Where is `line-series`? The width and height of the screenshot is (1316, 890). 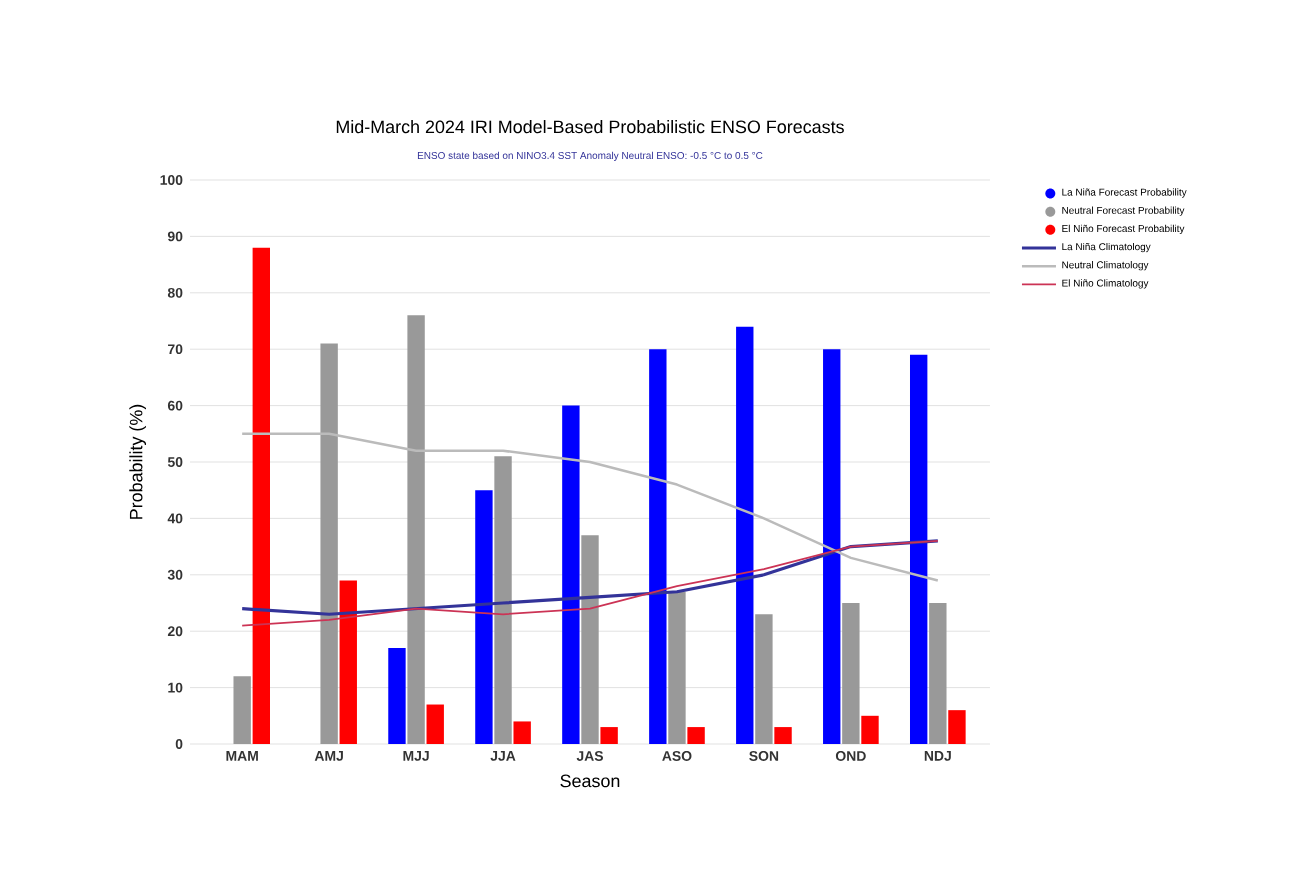
line-series is located at coordinates (590, 507).